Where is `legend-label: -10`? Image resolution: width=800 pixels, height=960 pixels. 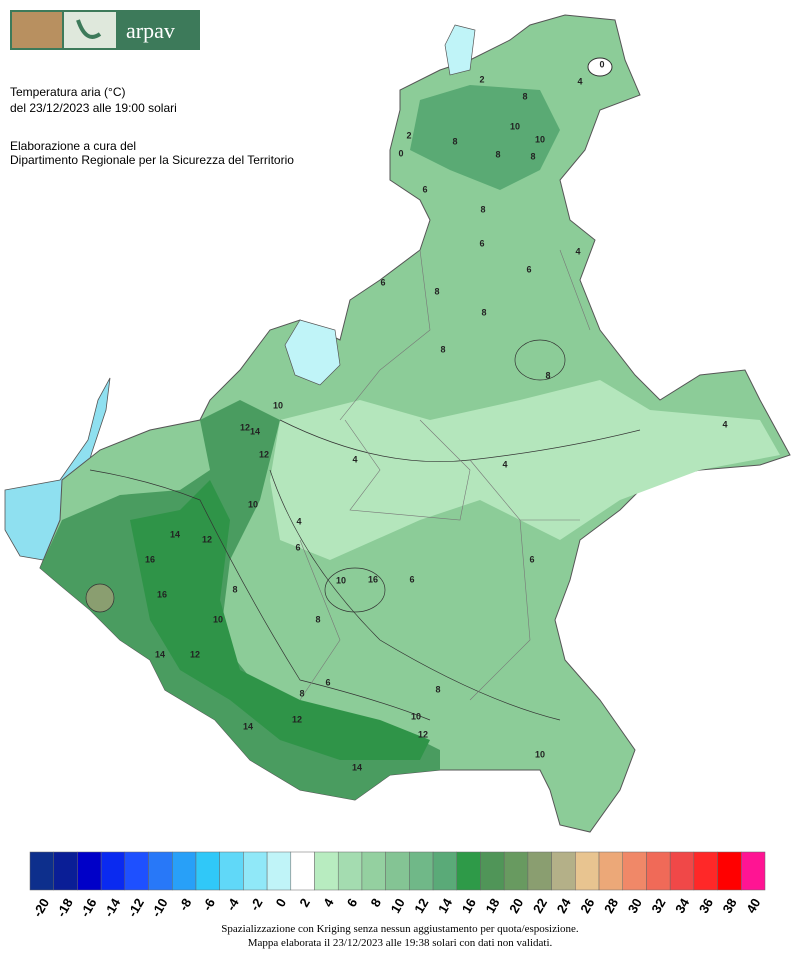 legend-label: -10 is located at coordinates (159, 908).